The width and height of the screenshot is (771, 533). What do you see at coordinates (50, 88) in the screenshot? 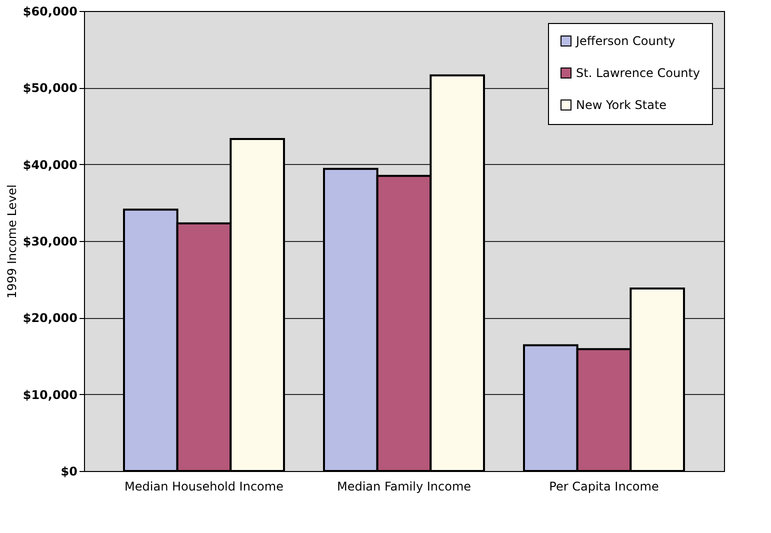
I see `y-tick-label: $50,000` at bounding box center [50, 88].